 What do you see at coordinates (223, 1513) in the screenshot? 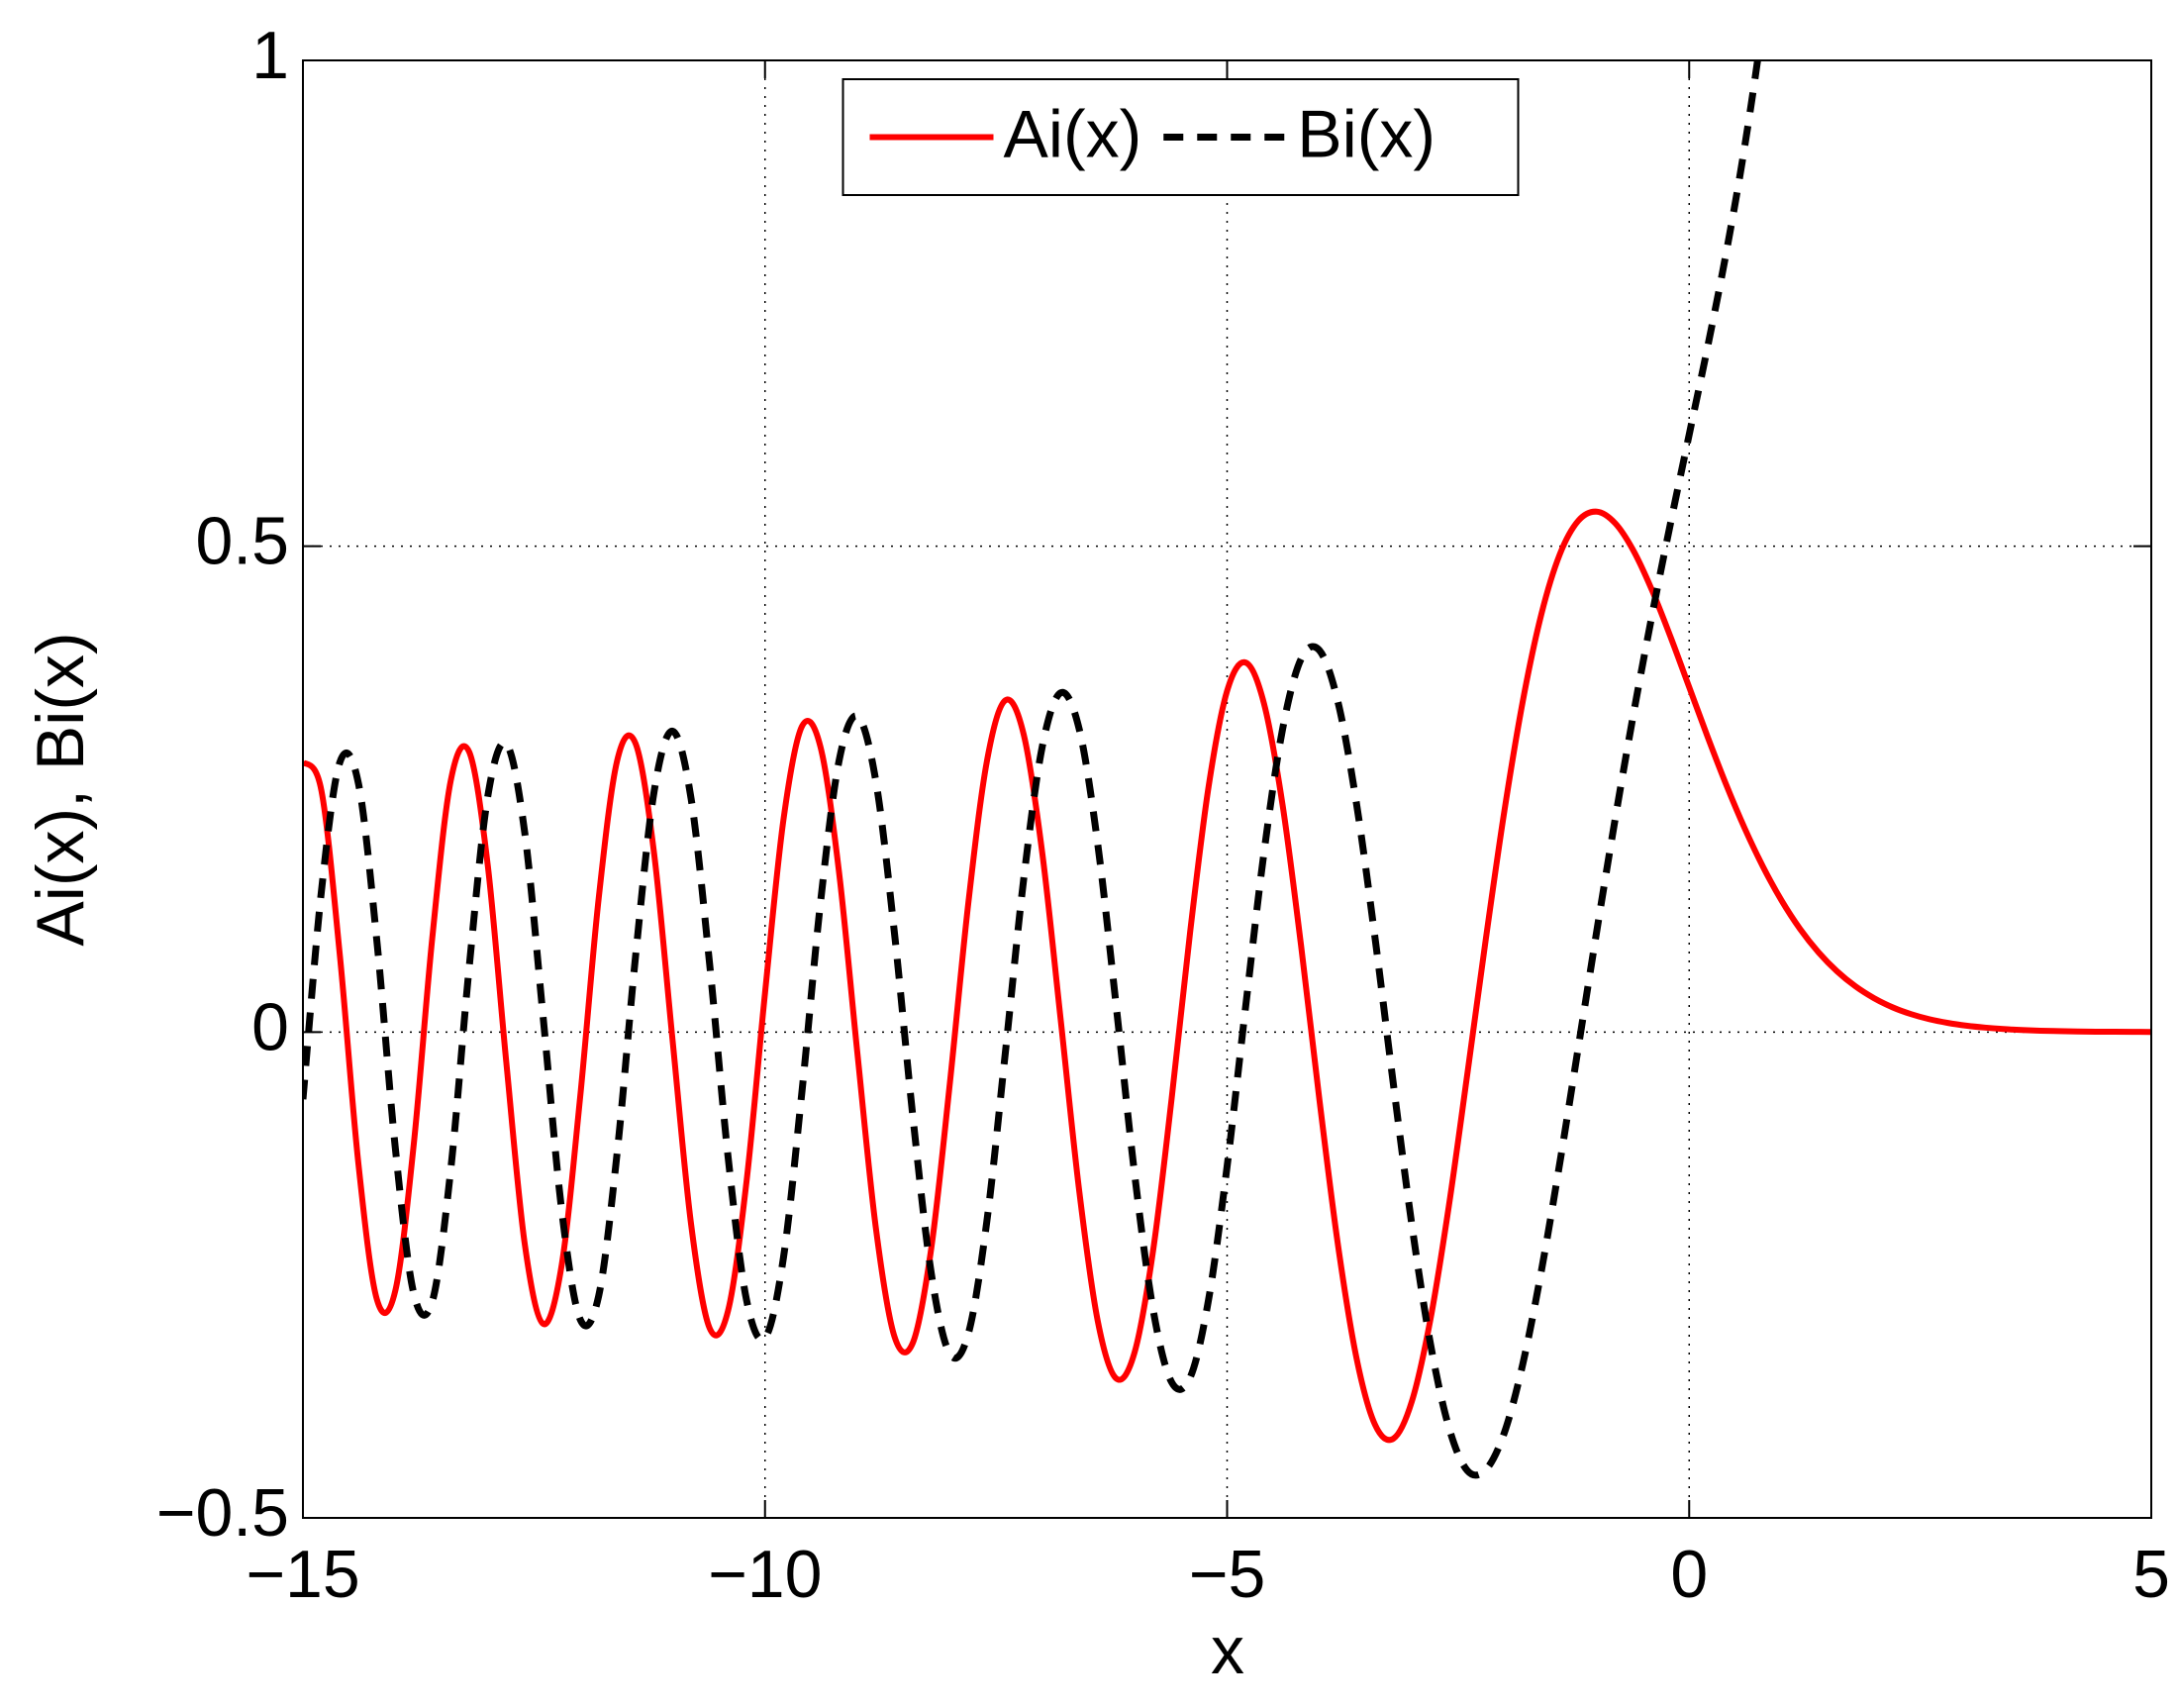
I see `y-tick-label: −0.5` at bounding box center [223, 1513].